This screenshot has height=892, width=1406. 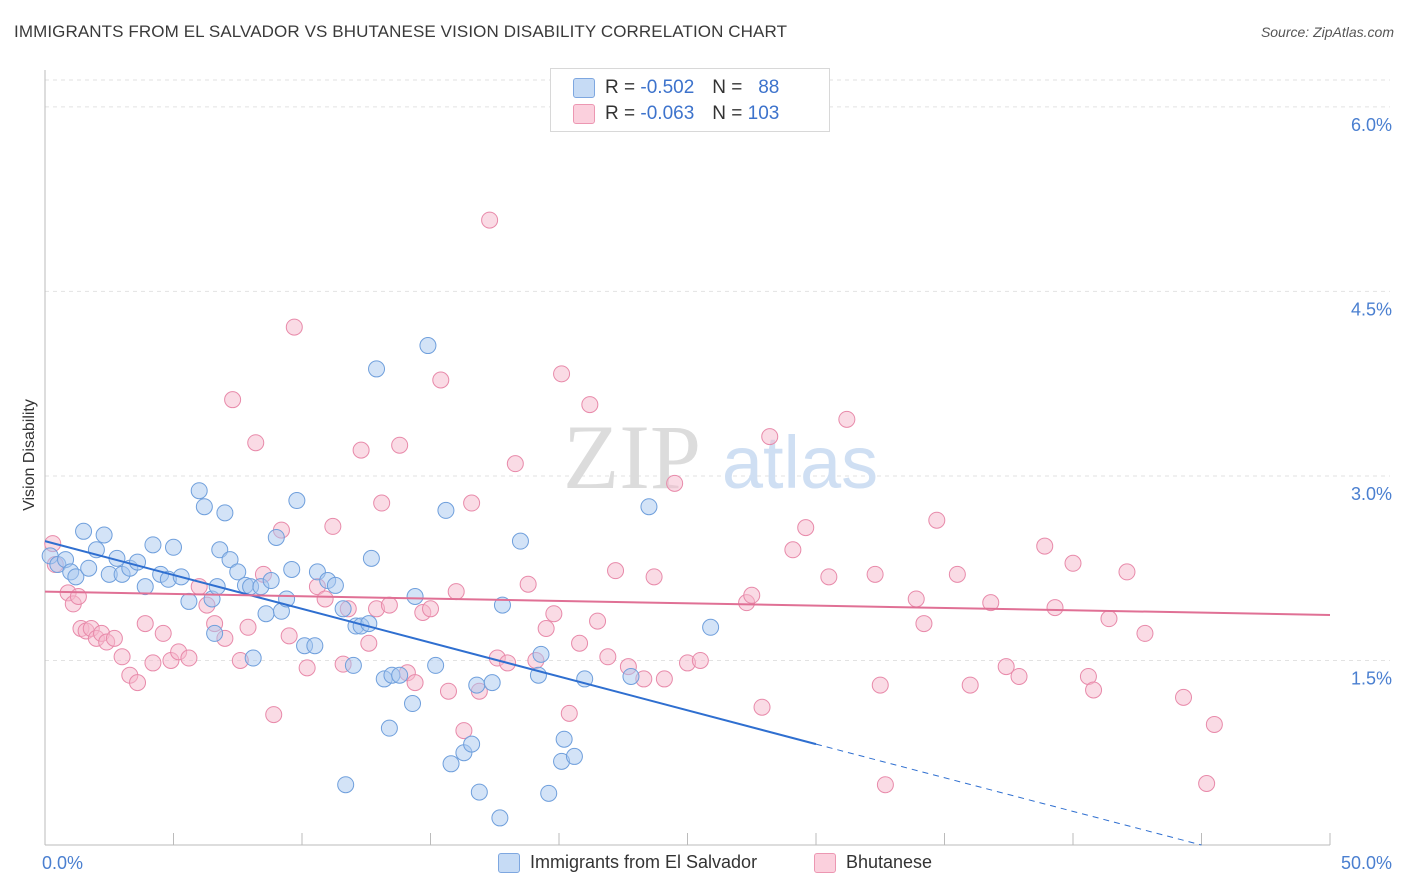 What do you see at coordinates (1371, 494) in the screenshot?
I see `y-tick-label: 3.0%` at bounding box center [1371, 494].